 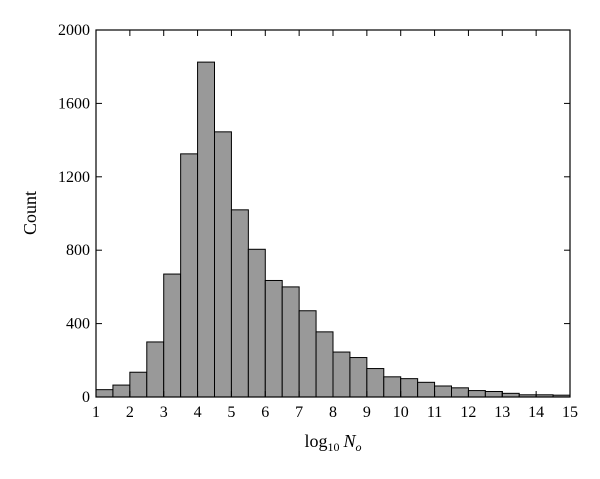 What do you see at coordinates (299, 412) in the screenshot?
I see `x-tick-label: 7` at bounding box center [299, 412].